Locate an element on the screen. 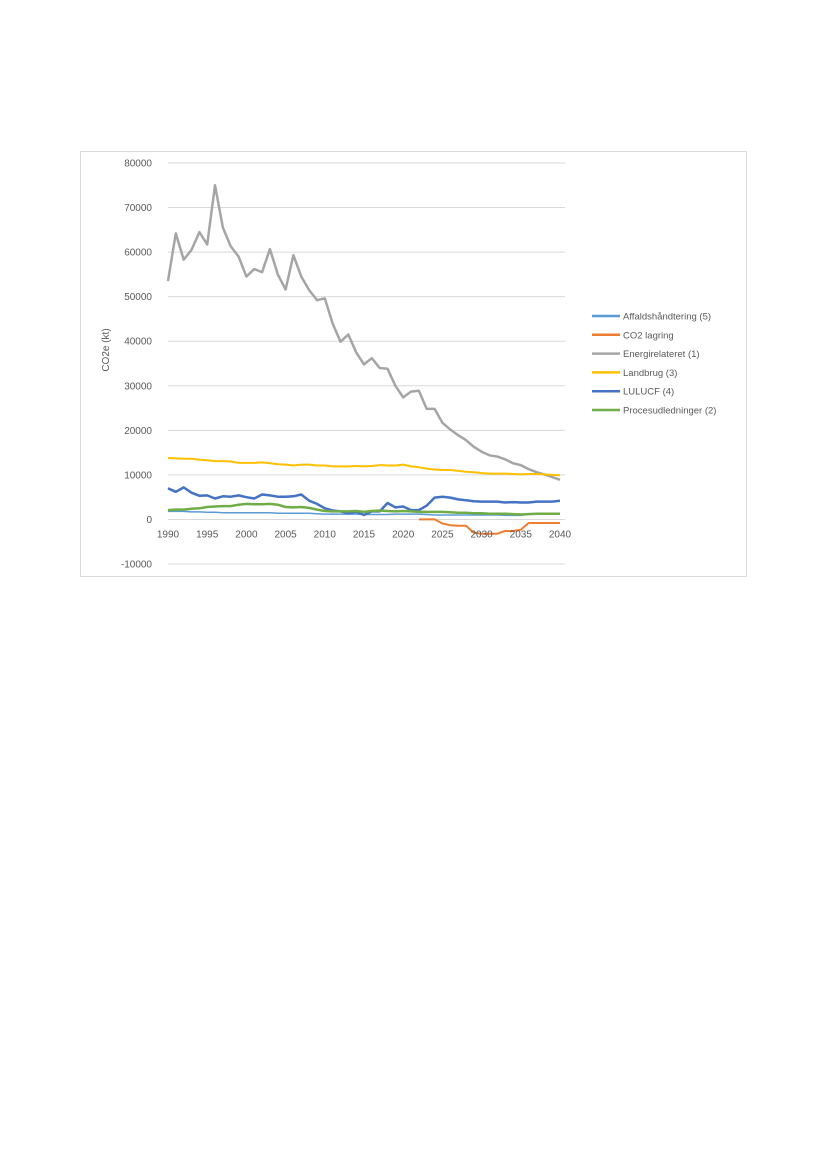  y-tick-label: 30000 is located at coordinates (138, 386).